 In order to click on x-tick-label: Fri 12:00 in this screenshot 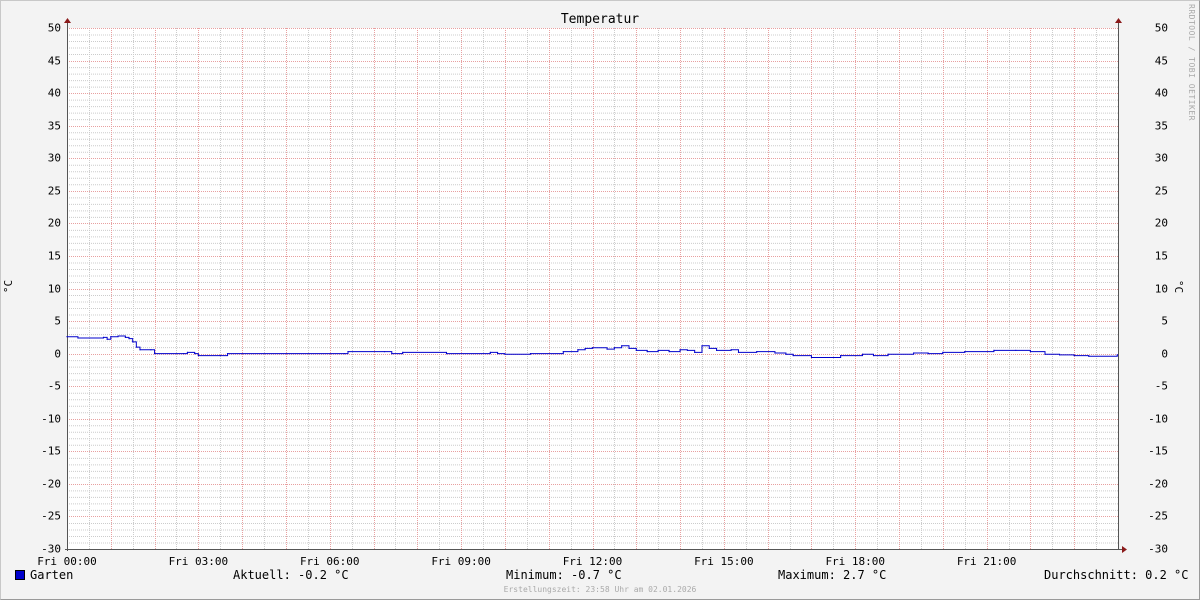, I will do `click(593, 561)`.